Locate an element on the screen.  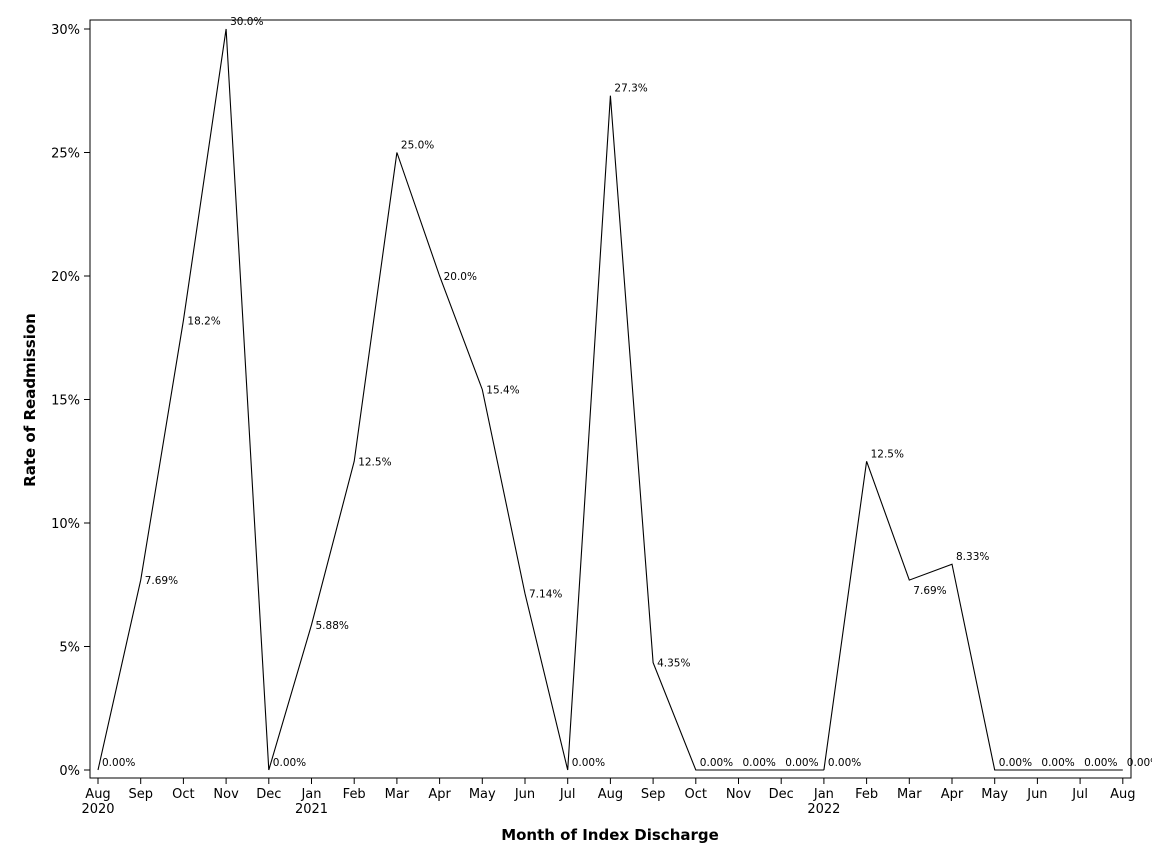
y-tick-label: 15% is located at coordinates (65, 401).